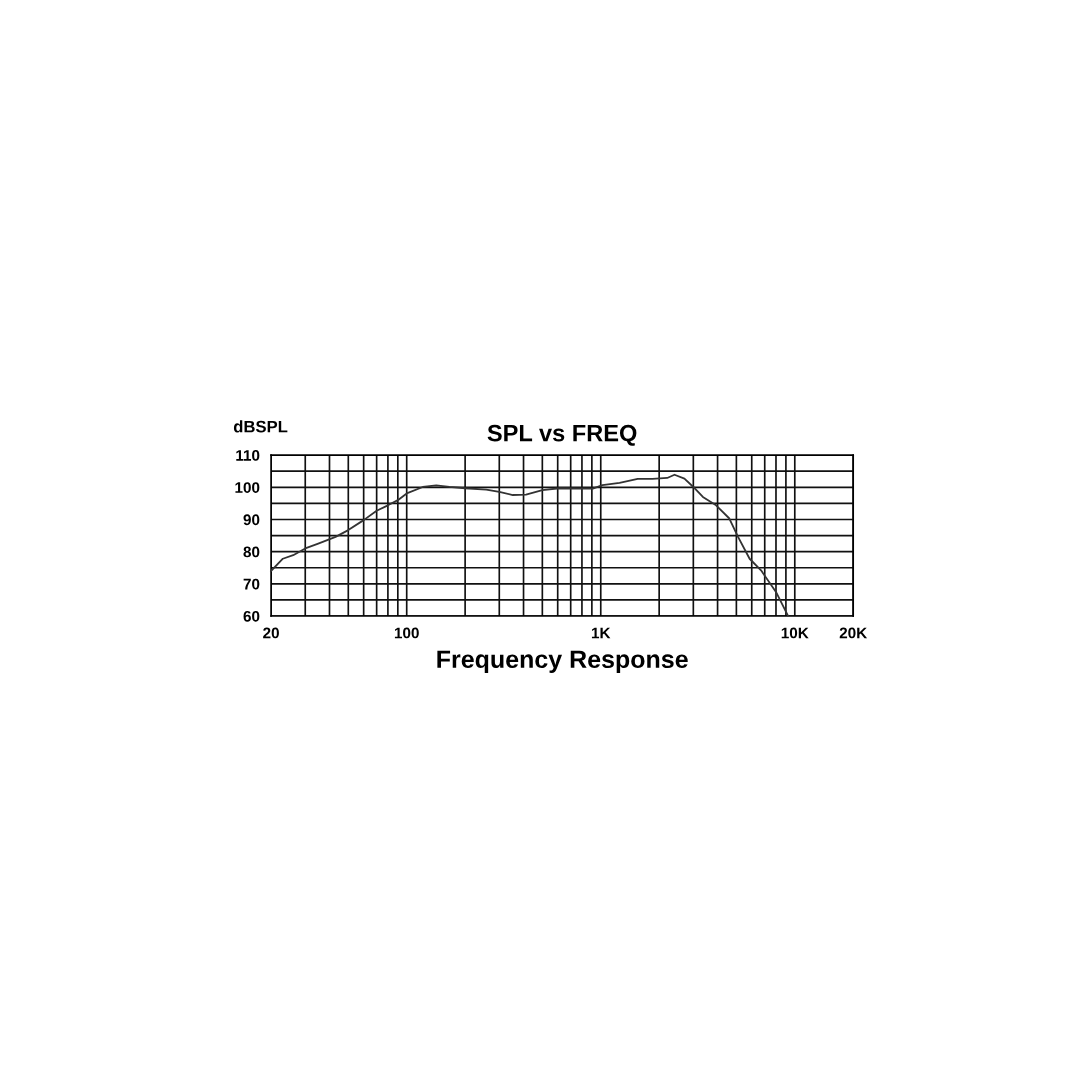 The width and height of the screenshot is (1080, 1080). Describe the element at coordinates (251, 552) in the screenshot. I see `y-tick-label: 80` at that location.